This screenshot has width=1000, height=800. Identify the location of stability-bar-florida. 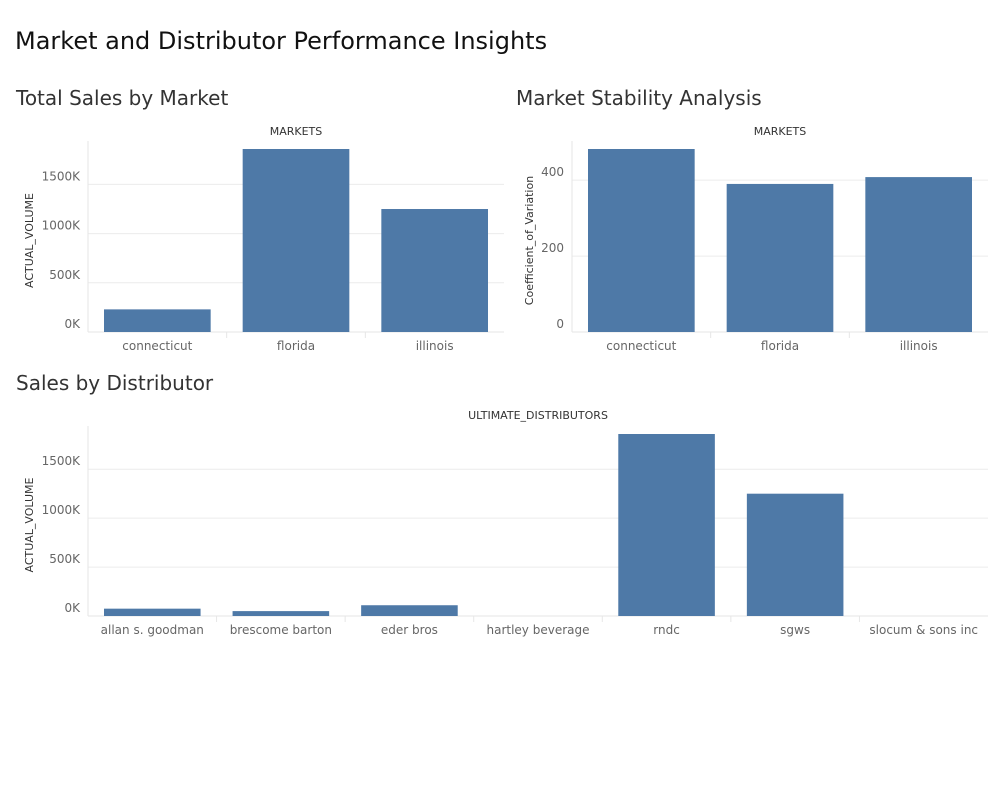
(780, 257).